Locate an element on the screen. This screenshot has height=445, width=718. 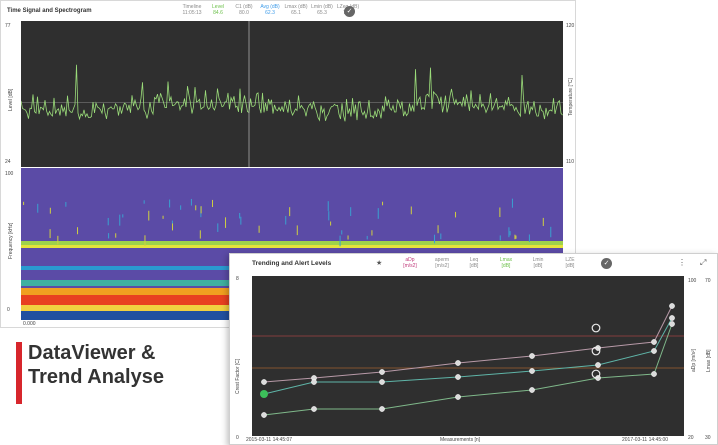
trend-col-4: Lmin [dB] is located at coordinates (538, 263).